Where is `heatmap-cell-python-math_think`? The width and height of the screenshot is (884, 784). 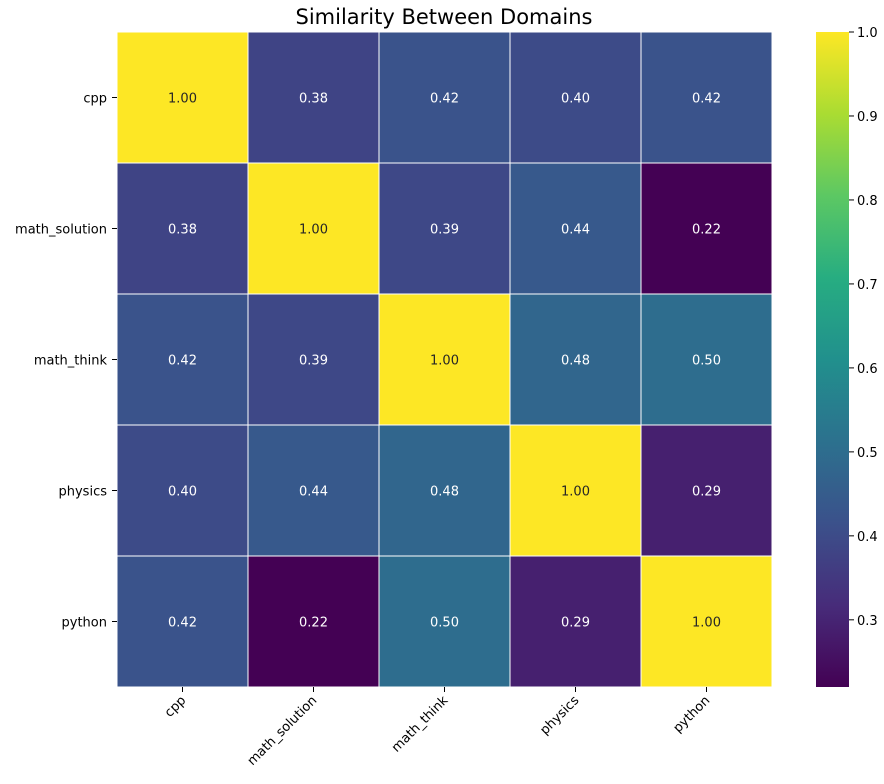
heatmap-cell-python-math_think is located at coordinates (444, 621).